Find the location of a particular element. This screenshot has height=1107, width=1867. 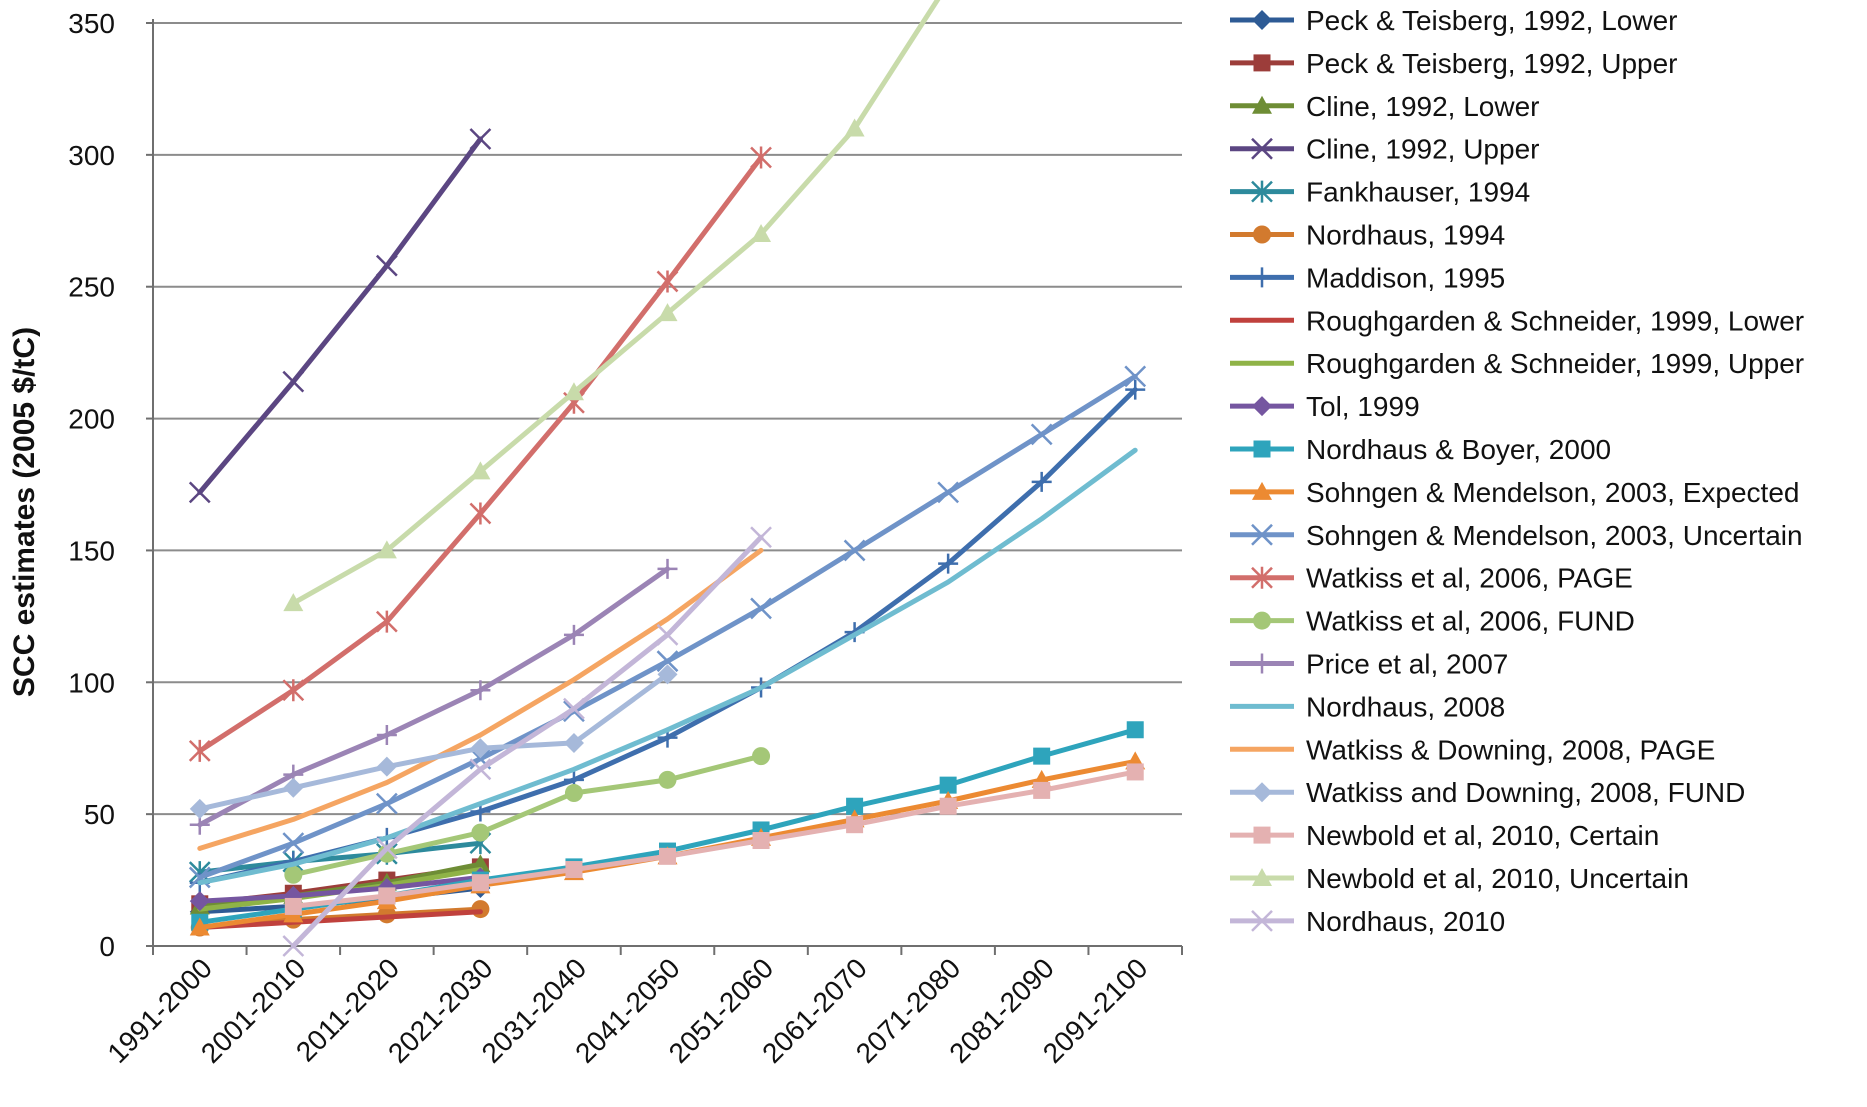

legend-item-maddison-1995: Maddison, 1995 is located at coordinates (1367, 277).